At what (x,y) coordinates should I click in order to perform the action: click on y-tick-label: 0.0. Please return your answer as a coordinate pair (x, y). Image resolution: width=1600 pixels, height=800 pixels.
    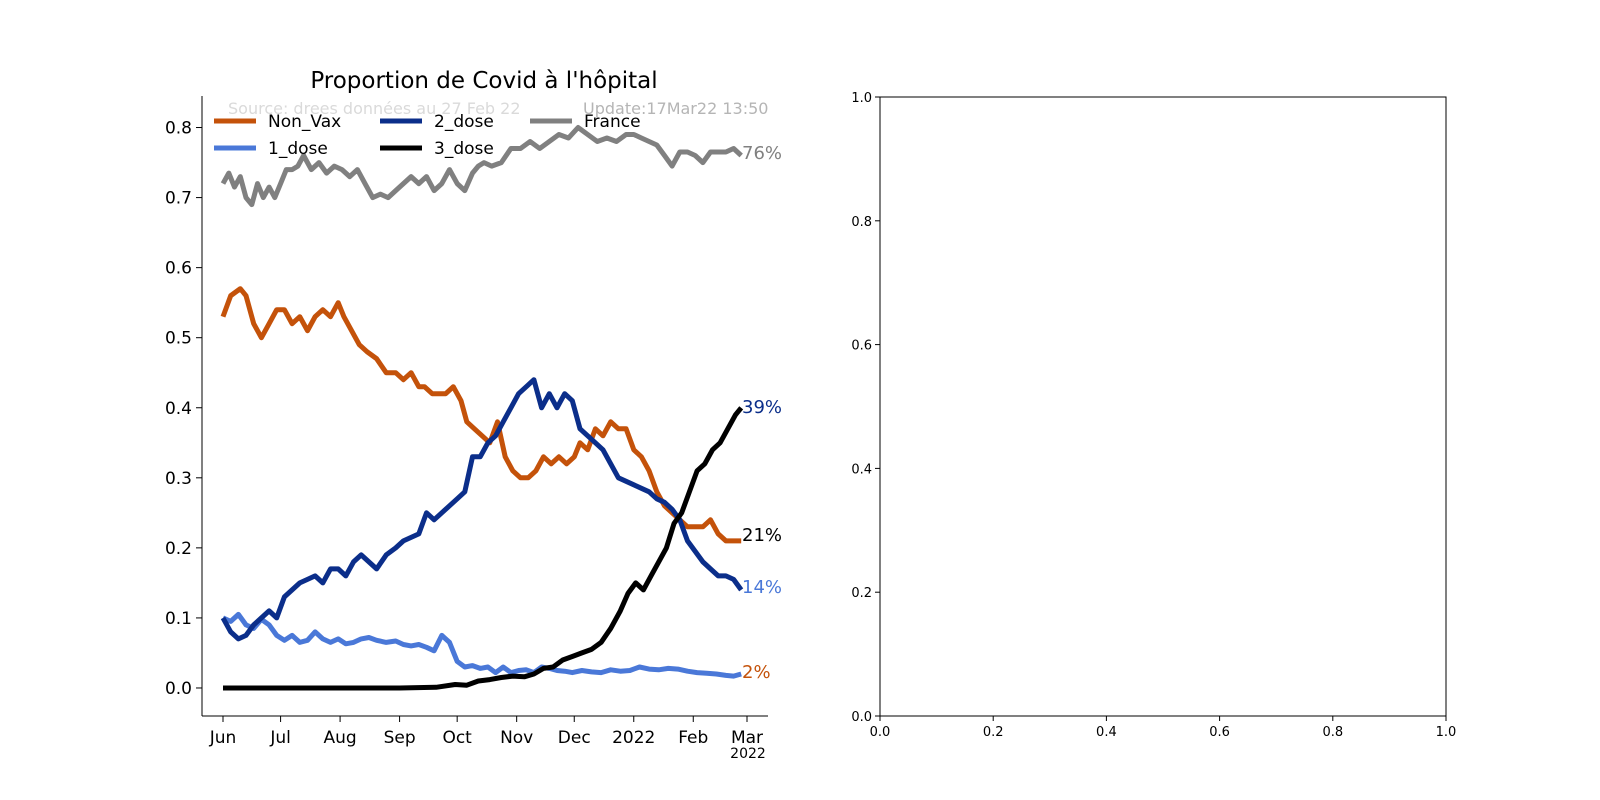
    Looking at the image, I should click on (178, 689).